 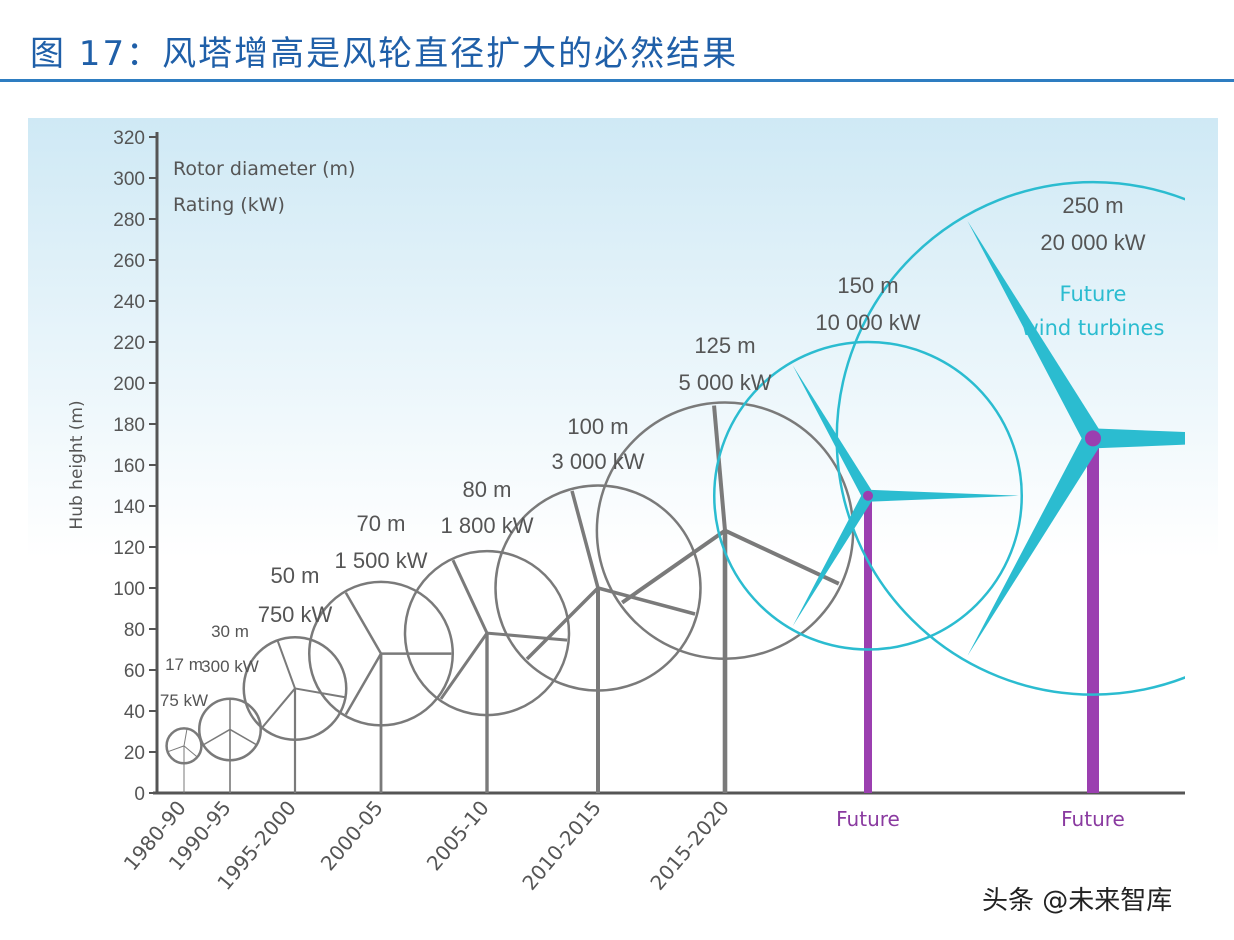 I want to click on y-tick-label: 300, so click(x=129, y=179).